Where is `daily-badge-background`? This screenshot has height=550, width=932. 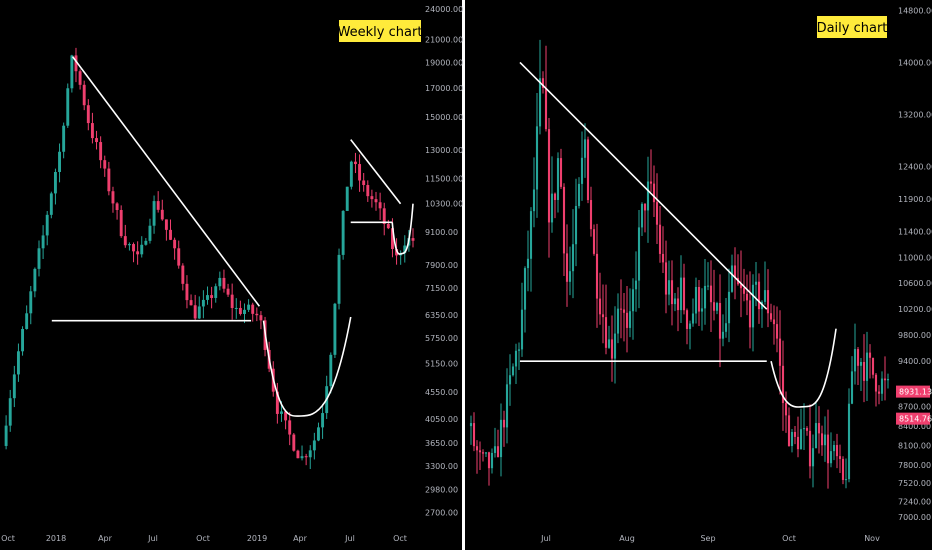
daily-badge-background is located at coordinates (852, 27).